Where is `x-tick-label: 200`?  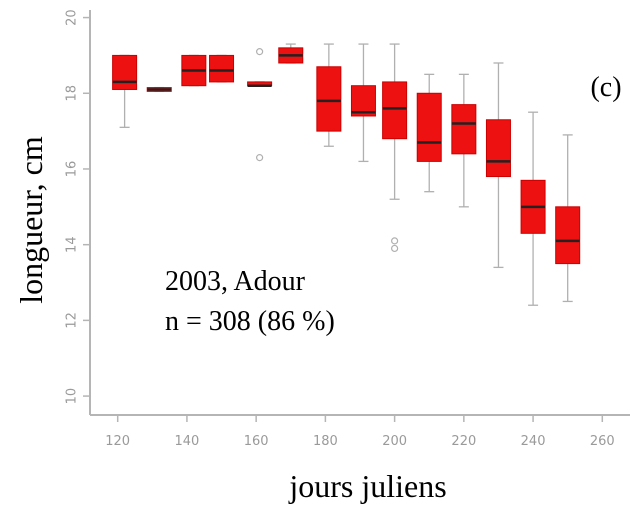 x-tick-label: 200 is located at coordinates (394, 441).